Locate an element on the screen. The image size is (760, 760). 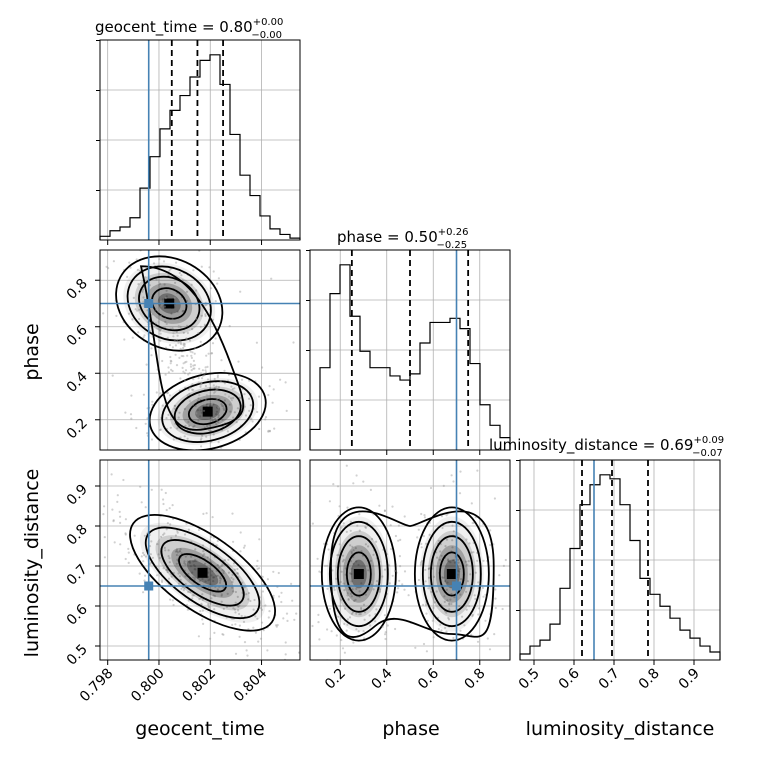
xtick-label-geocent_time: 0.804 is located at coordinates (251, 685).